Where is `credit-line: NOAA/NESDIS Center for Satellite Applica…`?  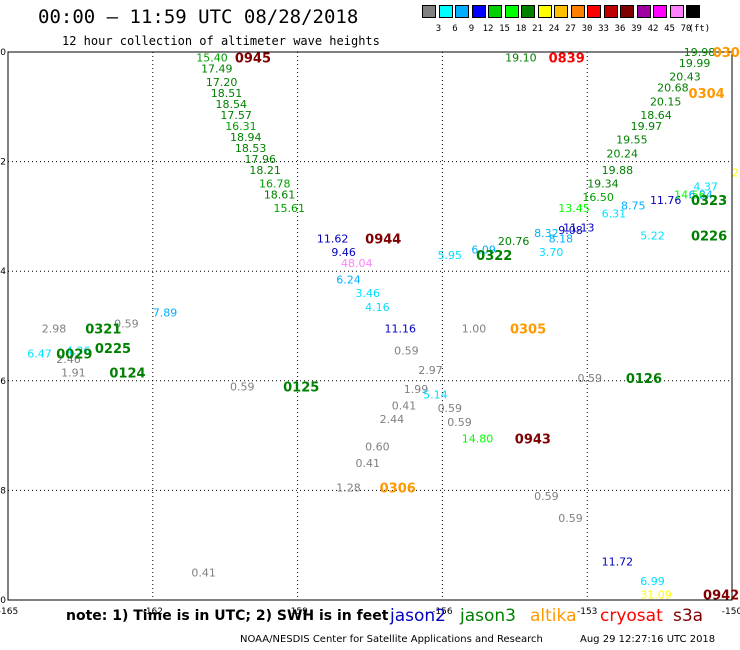 credit-line: NOAA/NESDIS Center for Satellite Applica… is located at coordinates (391, 639).